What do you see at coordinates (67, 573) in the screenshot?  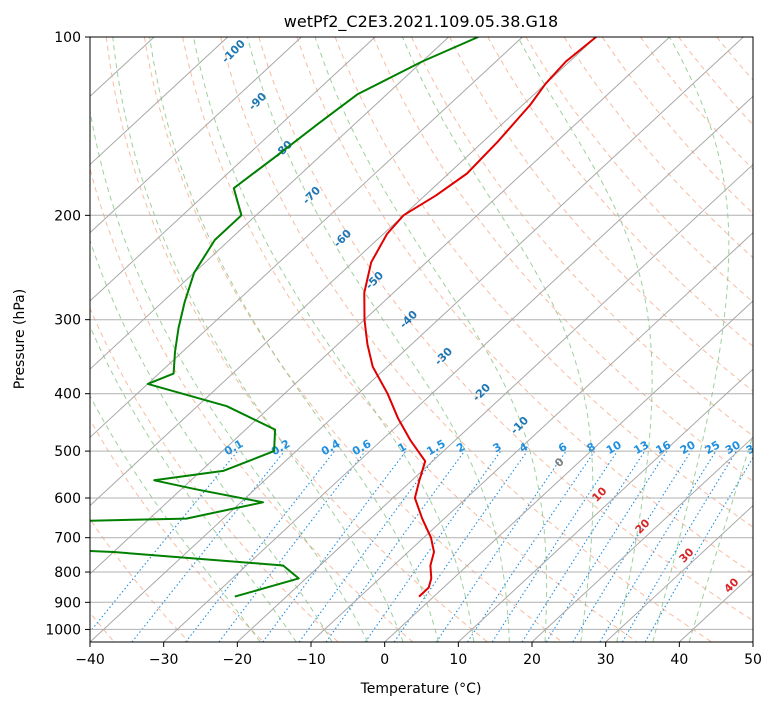 I see `y-tick-label: 800` at bounding box center [67, 573].